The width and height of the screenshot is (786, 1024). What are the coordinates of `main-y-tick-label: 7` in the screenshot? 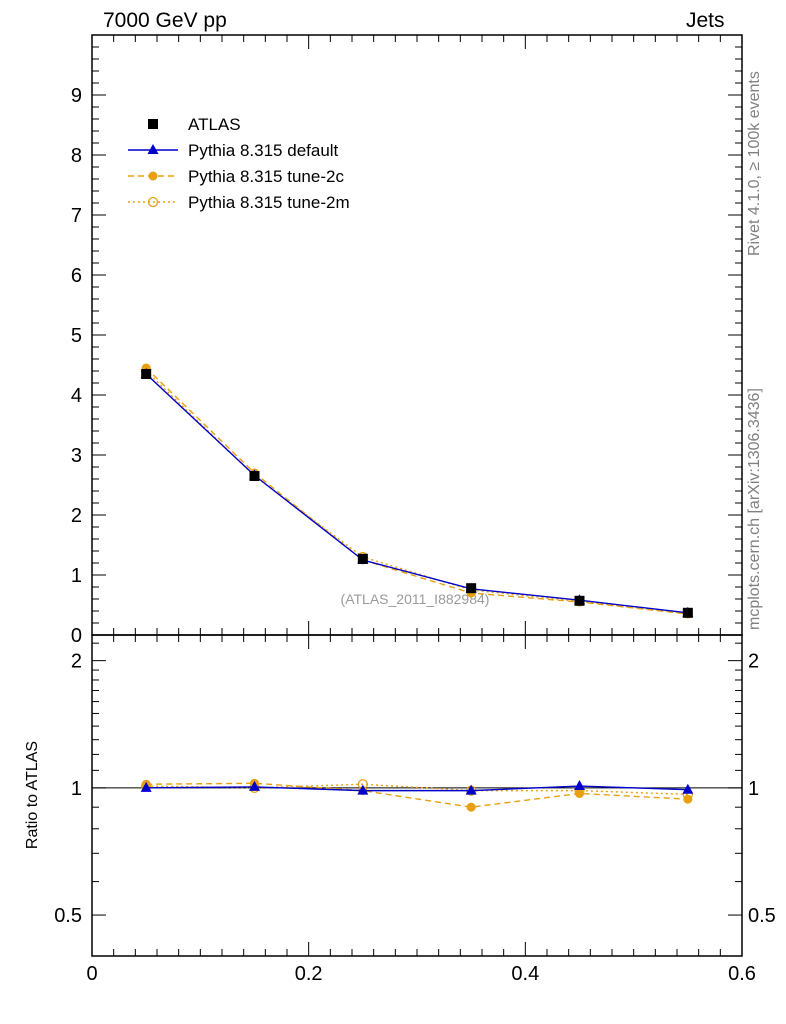 It's located at (76, 216).